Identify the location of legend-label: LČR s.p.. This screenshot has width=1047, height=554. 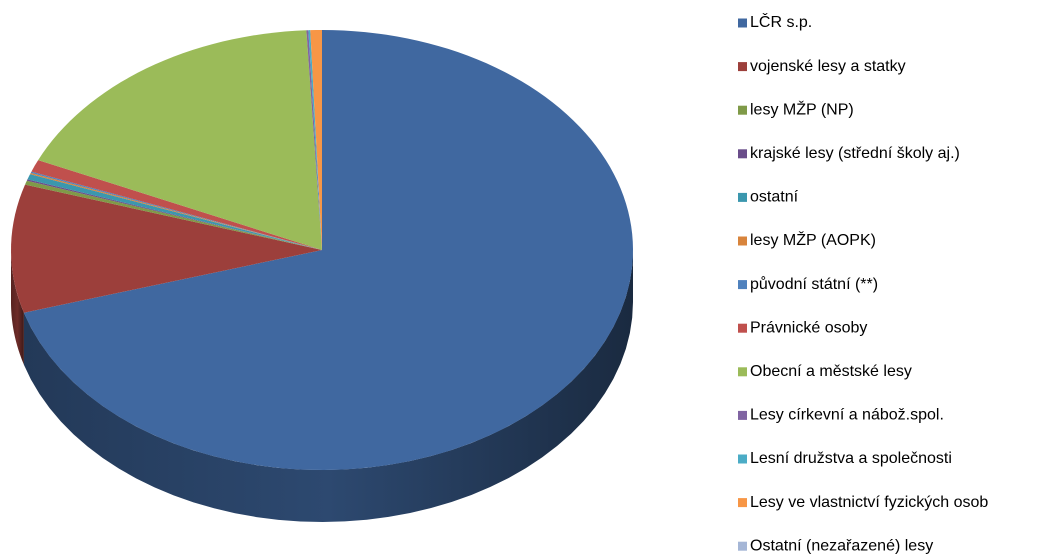
(781, 21).